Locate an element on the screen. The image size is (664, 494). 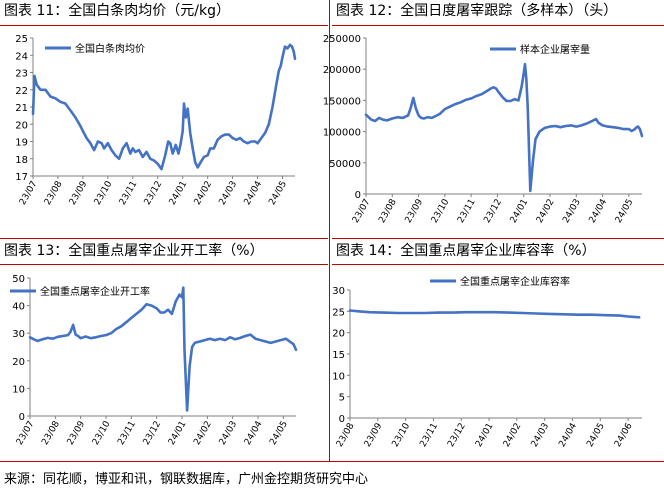
y-tick-label: 50 is located at coordinates (18, 279).